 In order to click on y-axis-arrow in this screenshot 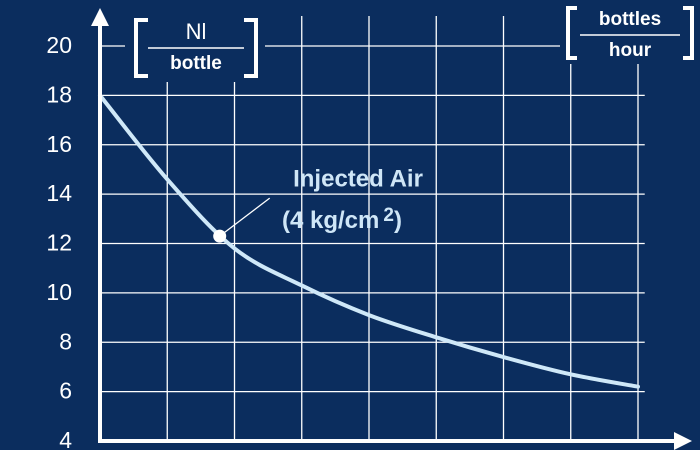, I will do `click(100, 17)`.